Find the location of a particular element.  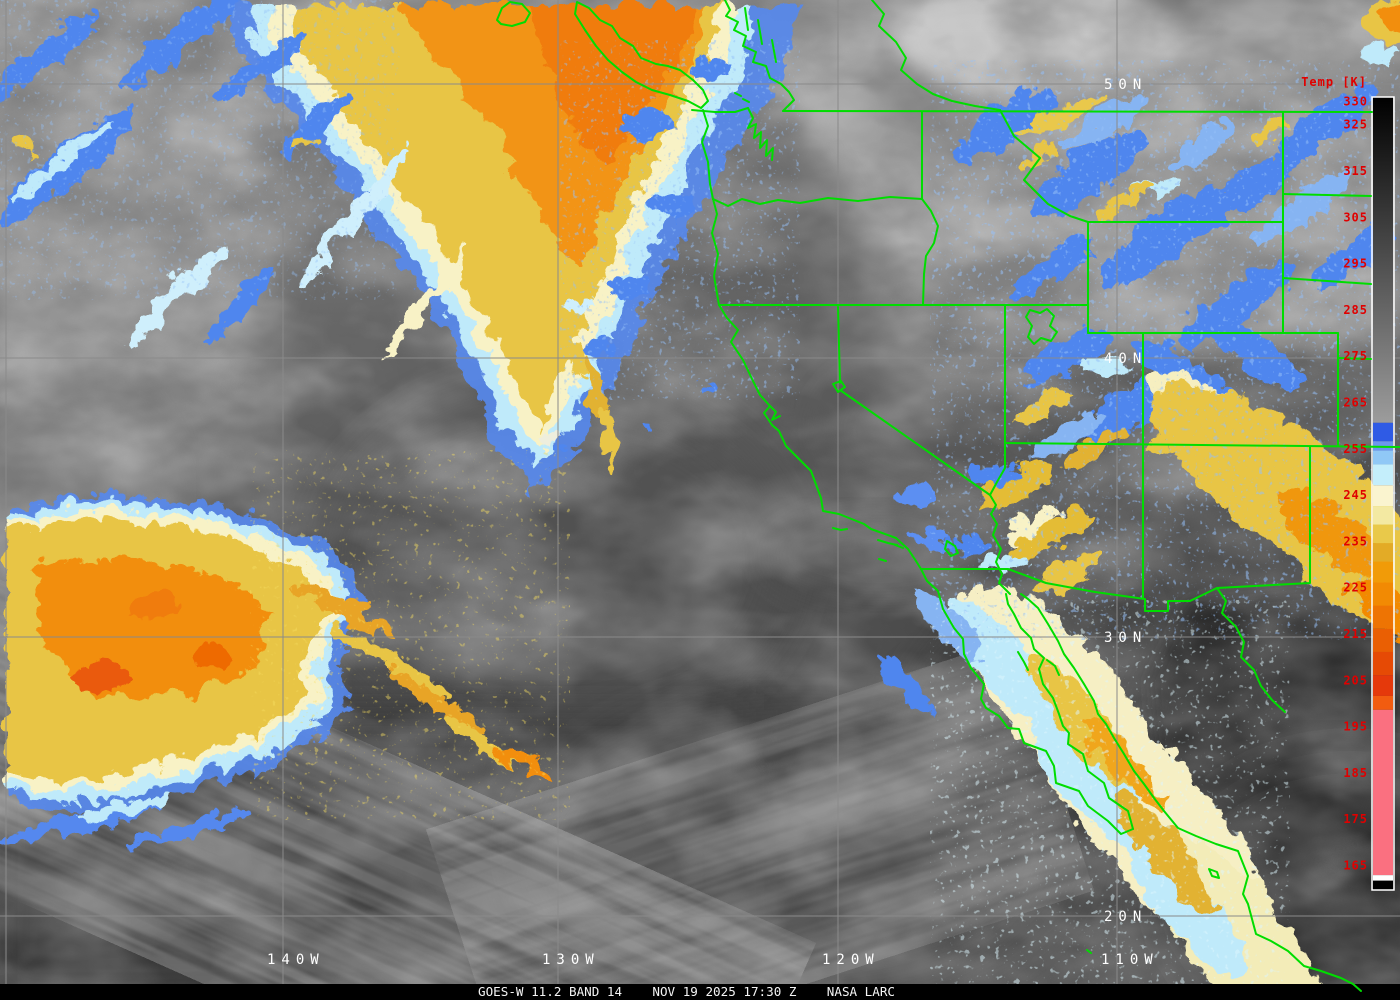

gulf-islands is located at coordinates (1118, 802).